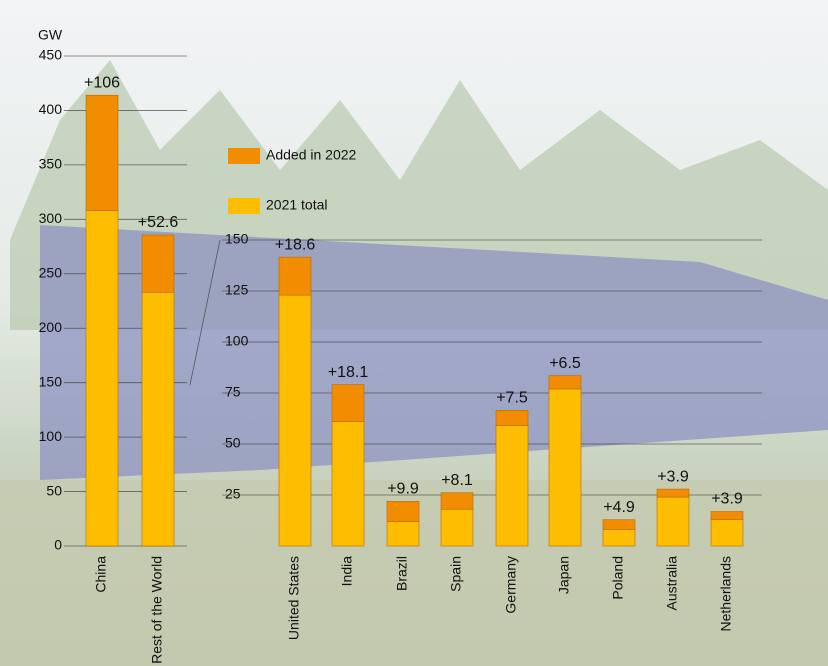  Describe the element at coordinates (237, 290) in the screenshot. I see `y-tick-label: 125` at that location.